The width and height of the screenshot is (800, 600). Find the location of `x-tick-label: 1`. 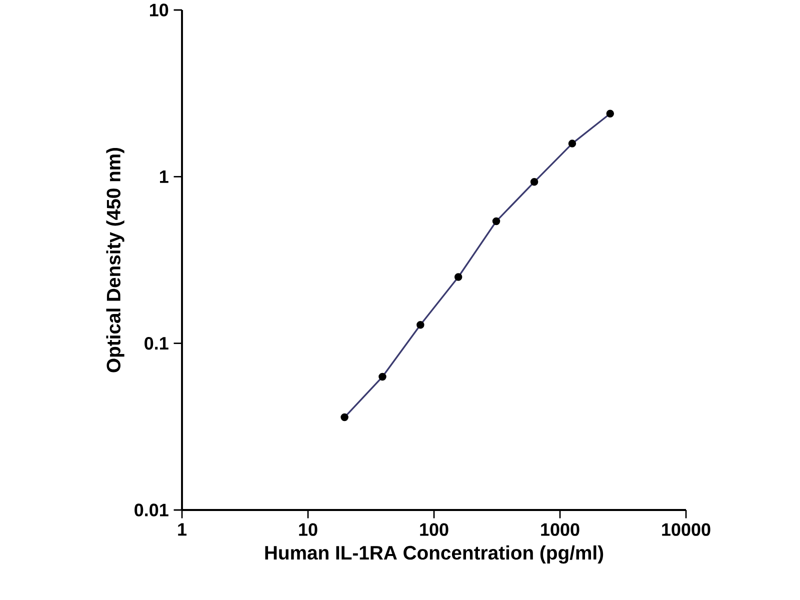

x-tick-label: 1 is located at coordinates (182, 529).